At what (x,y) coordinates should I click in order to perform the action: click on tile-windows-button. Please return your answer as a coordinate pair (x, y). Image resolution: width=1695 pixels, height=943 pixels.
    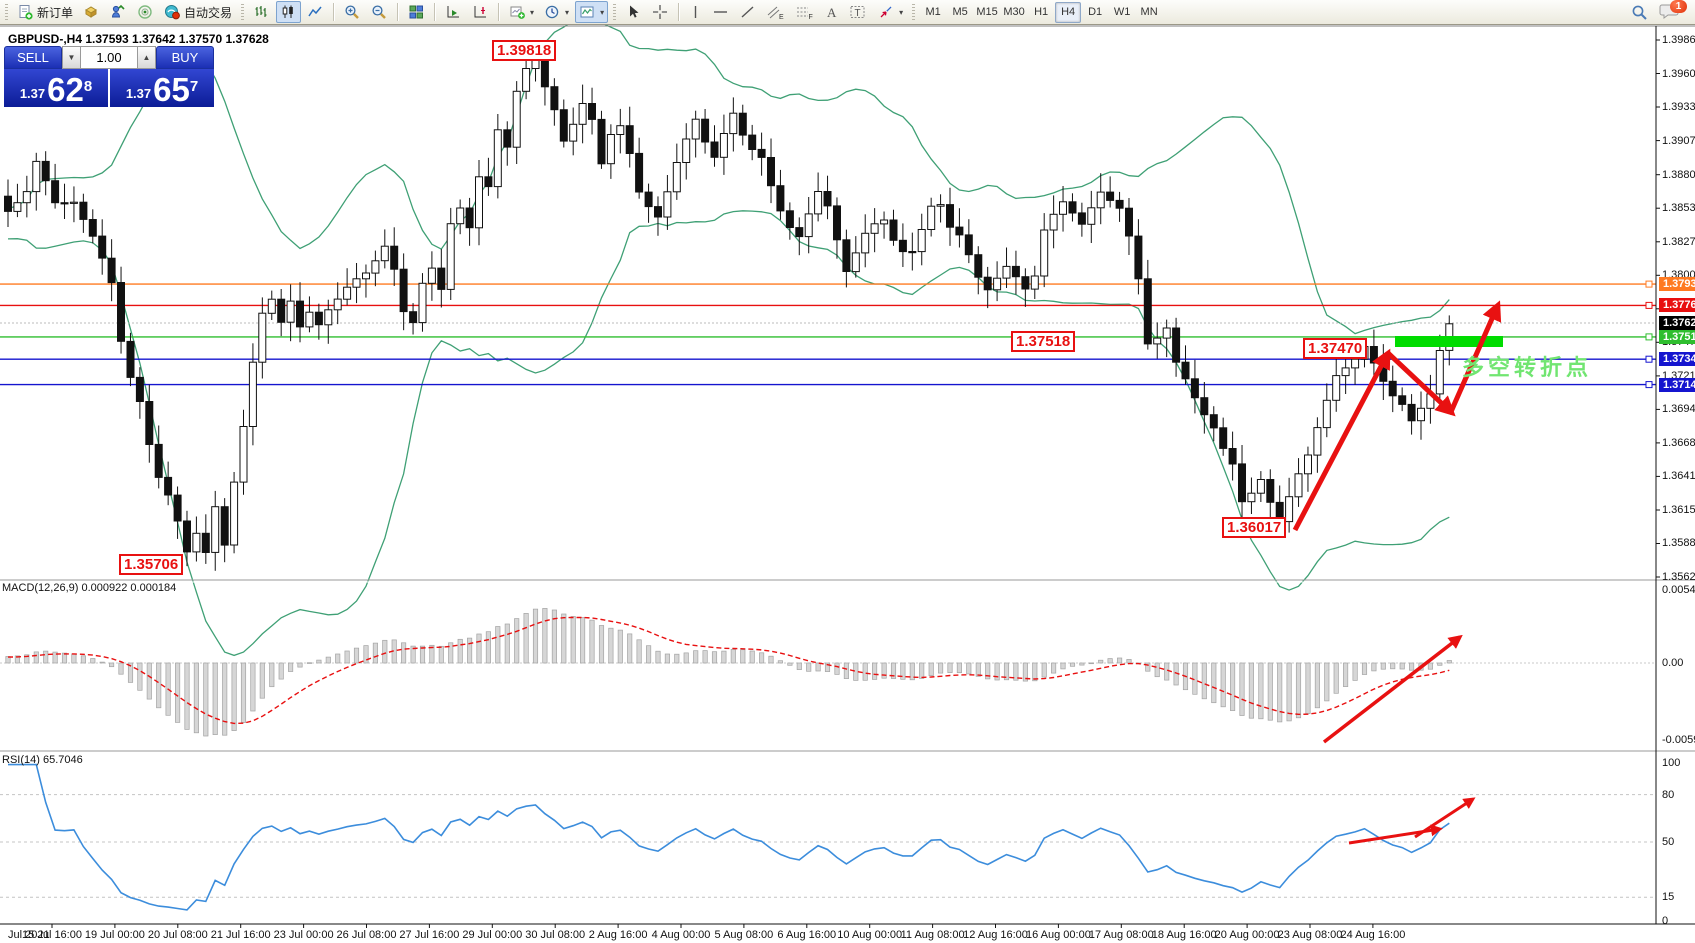
    Looking at the image, I should click on (416, 12).